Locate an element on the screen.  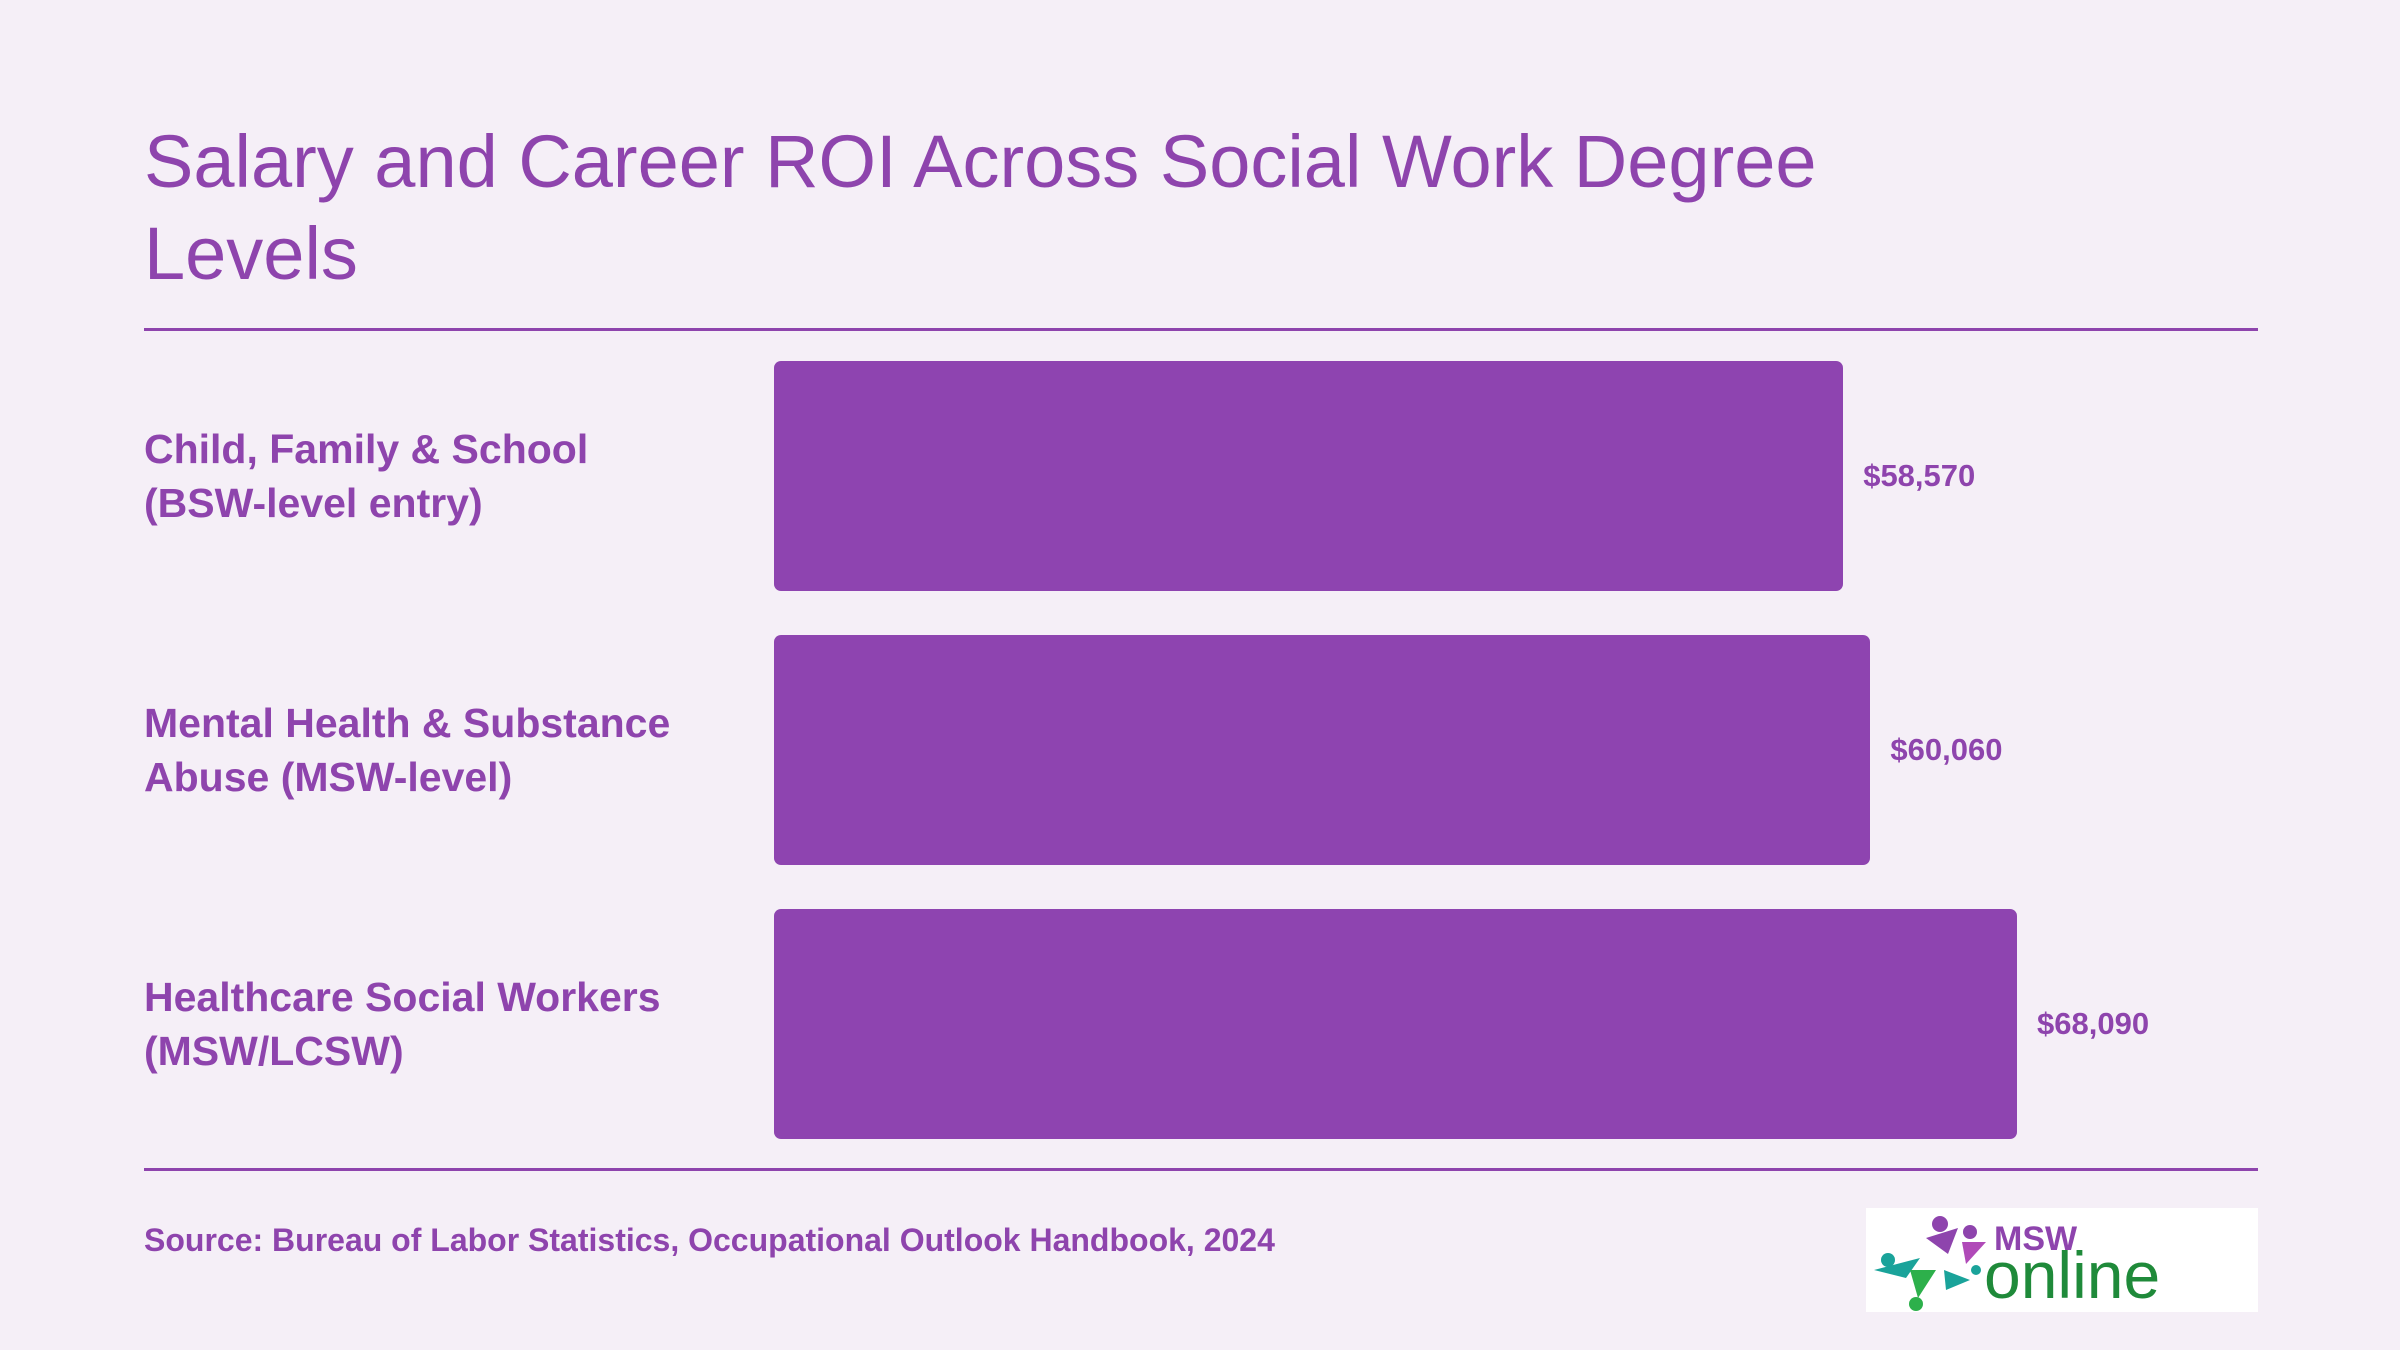
top-rule is located at coordinates (1201, 329).